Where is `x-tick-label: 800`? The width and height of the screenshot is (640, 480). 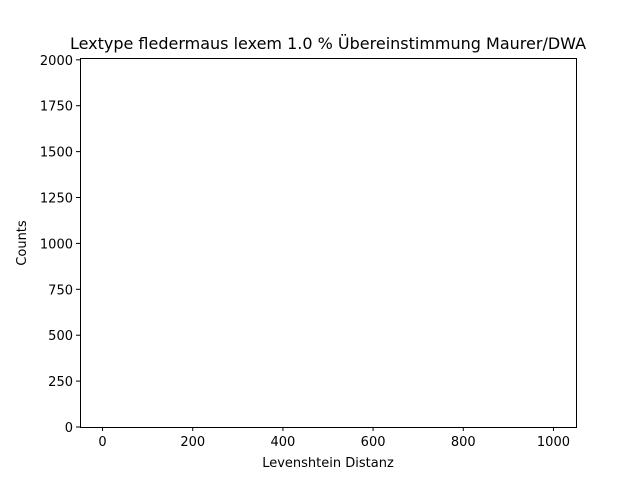
x-tick-label: 800 is located at coordinates (463, 442).